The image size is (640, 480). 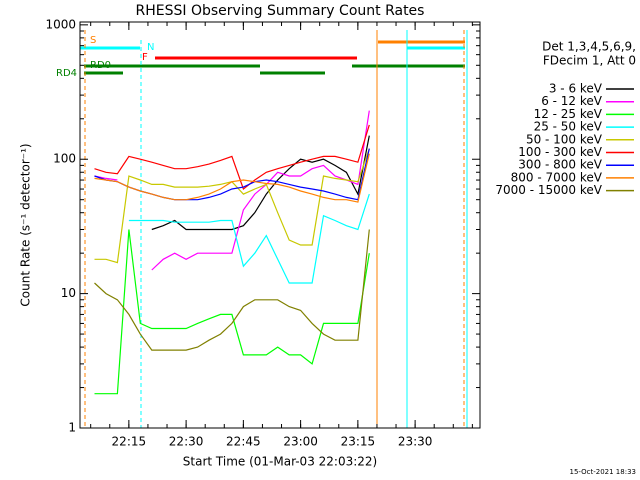 I want to click on x-tick-label: 23:15, so click(x=358, y=442).